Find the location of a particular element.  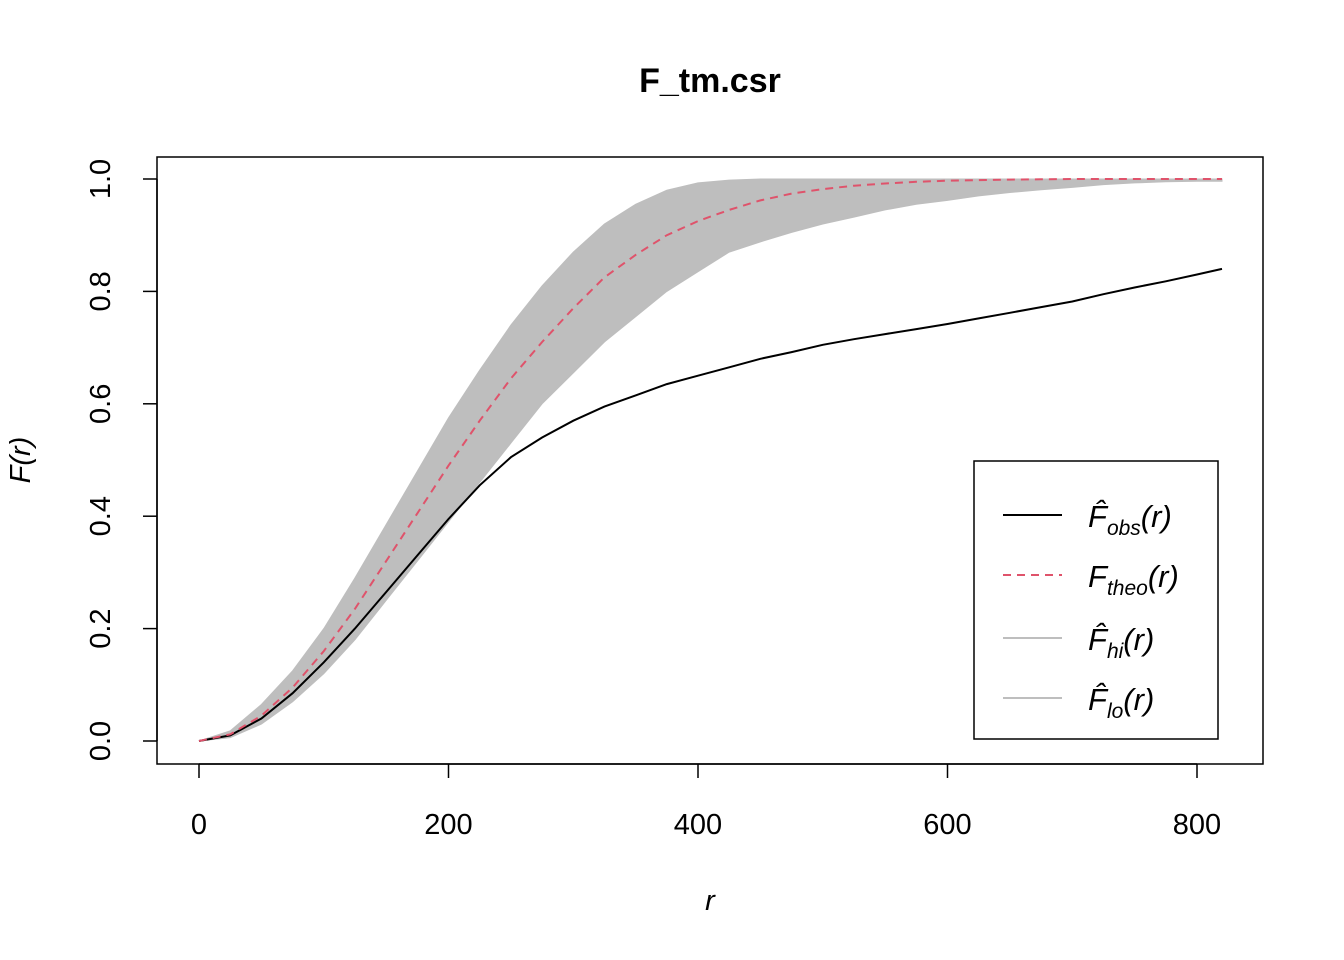

legend-box is located at coordinates (1096, 600).